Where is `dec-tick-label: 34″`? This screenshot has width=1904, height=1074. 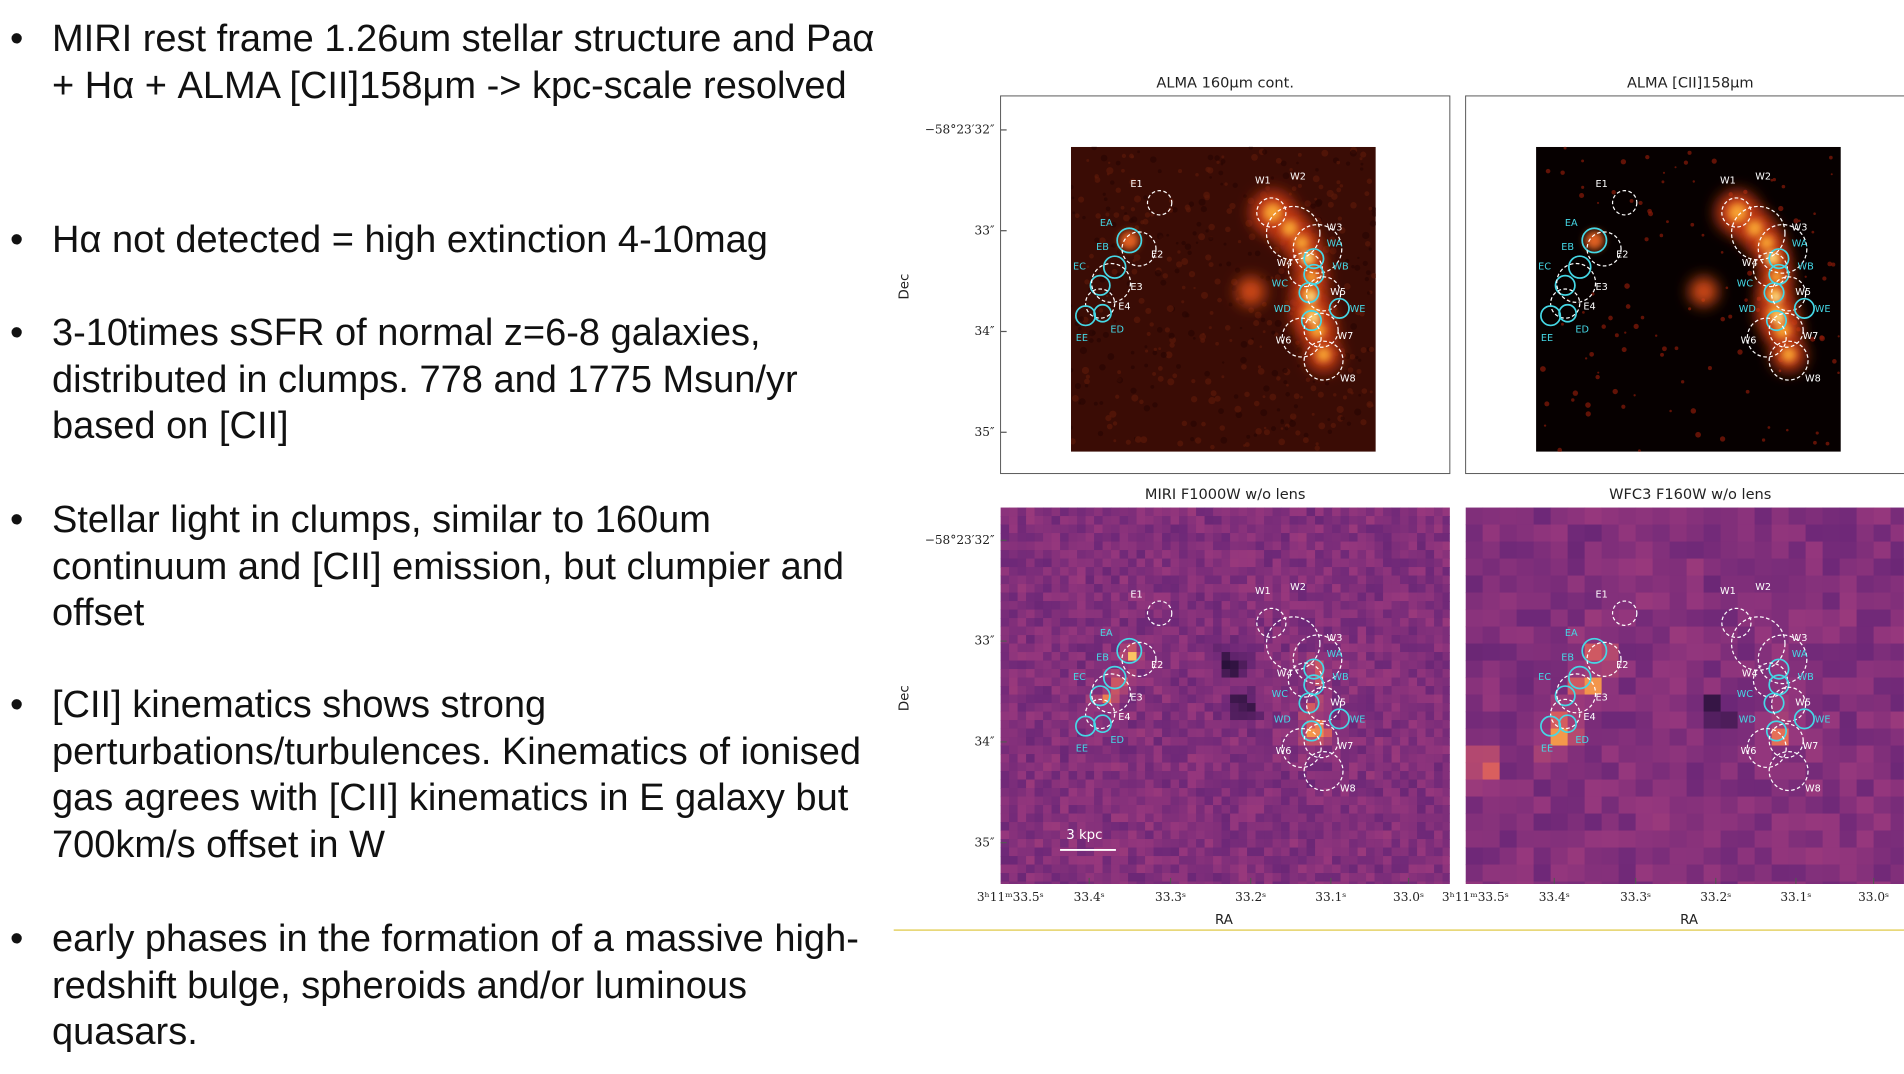
dec-tick-label: 34″ is located at coordinates (985, 742).